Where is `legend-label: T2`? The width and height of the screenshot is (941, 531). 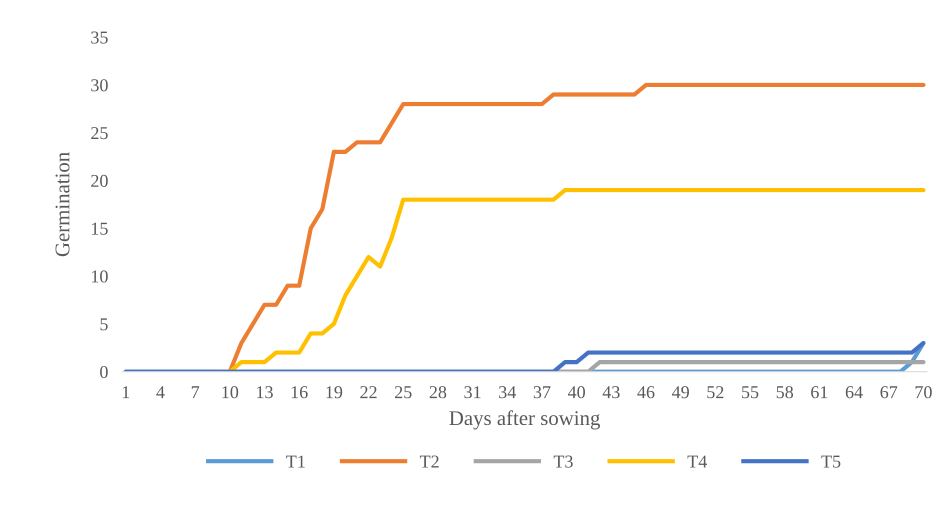
legend-label: T2 is located at coordinates (429, 462).